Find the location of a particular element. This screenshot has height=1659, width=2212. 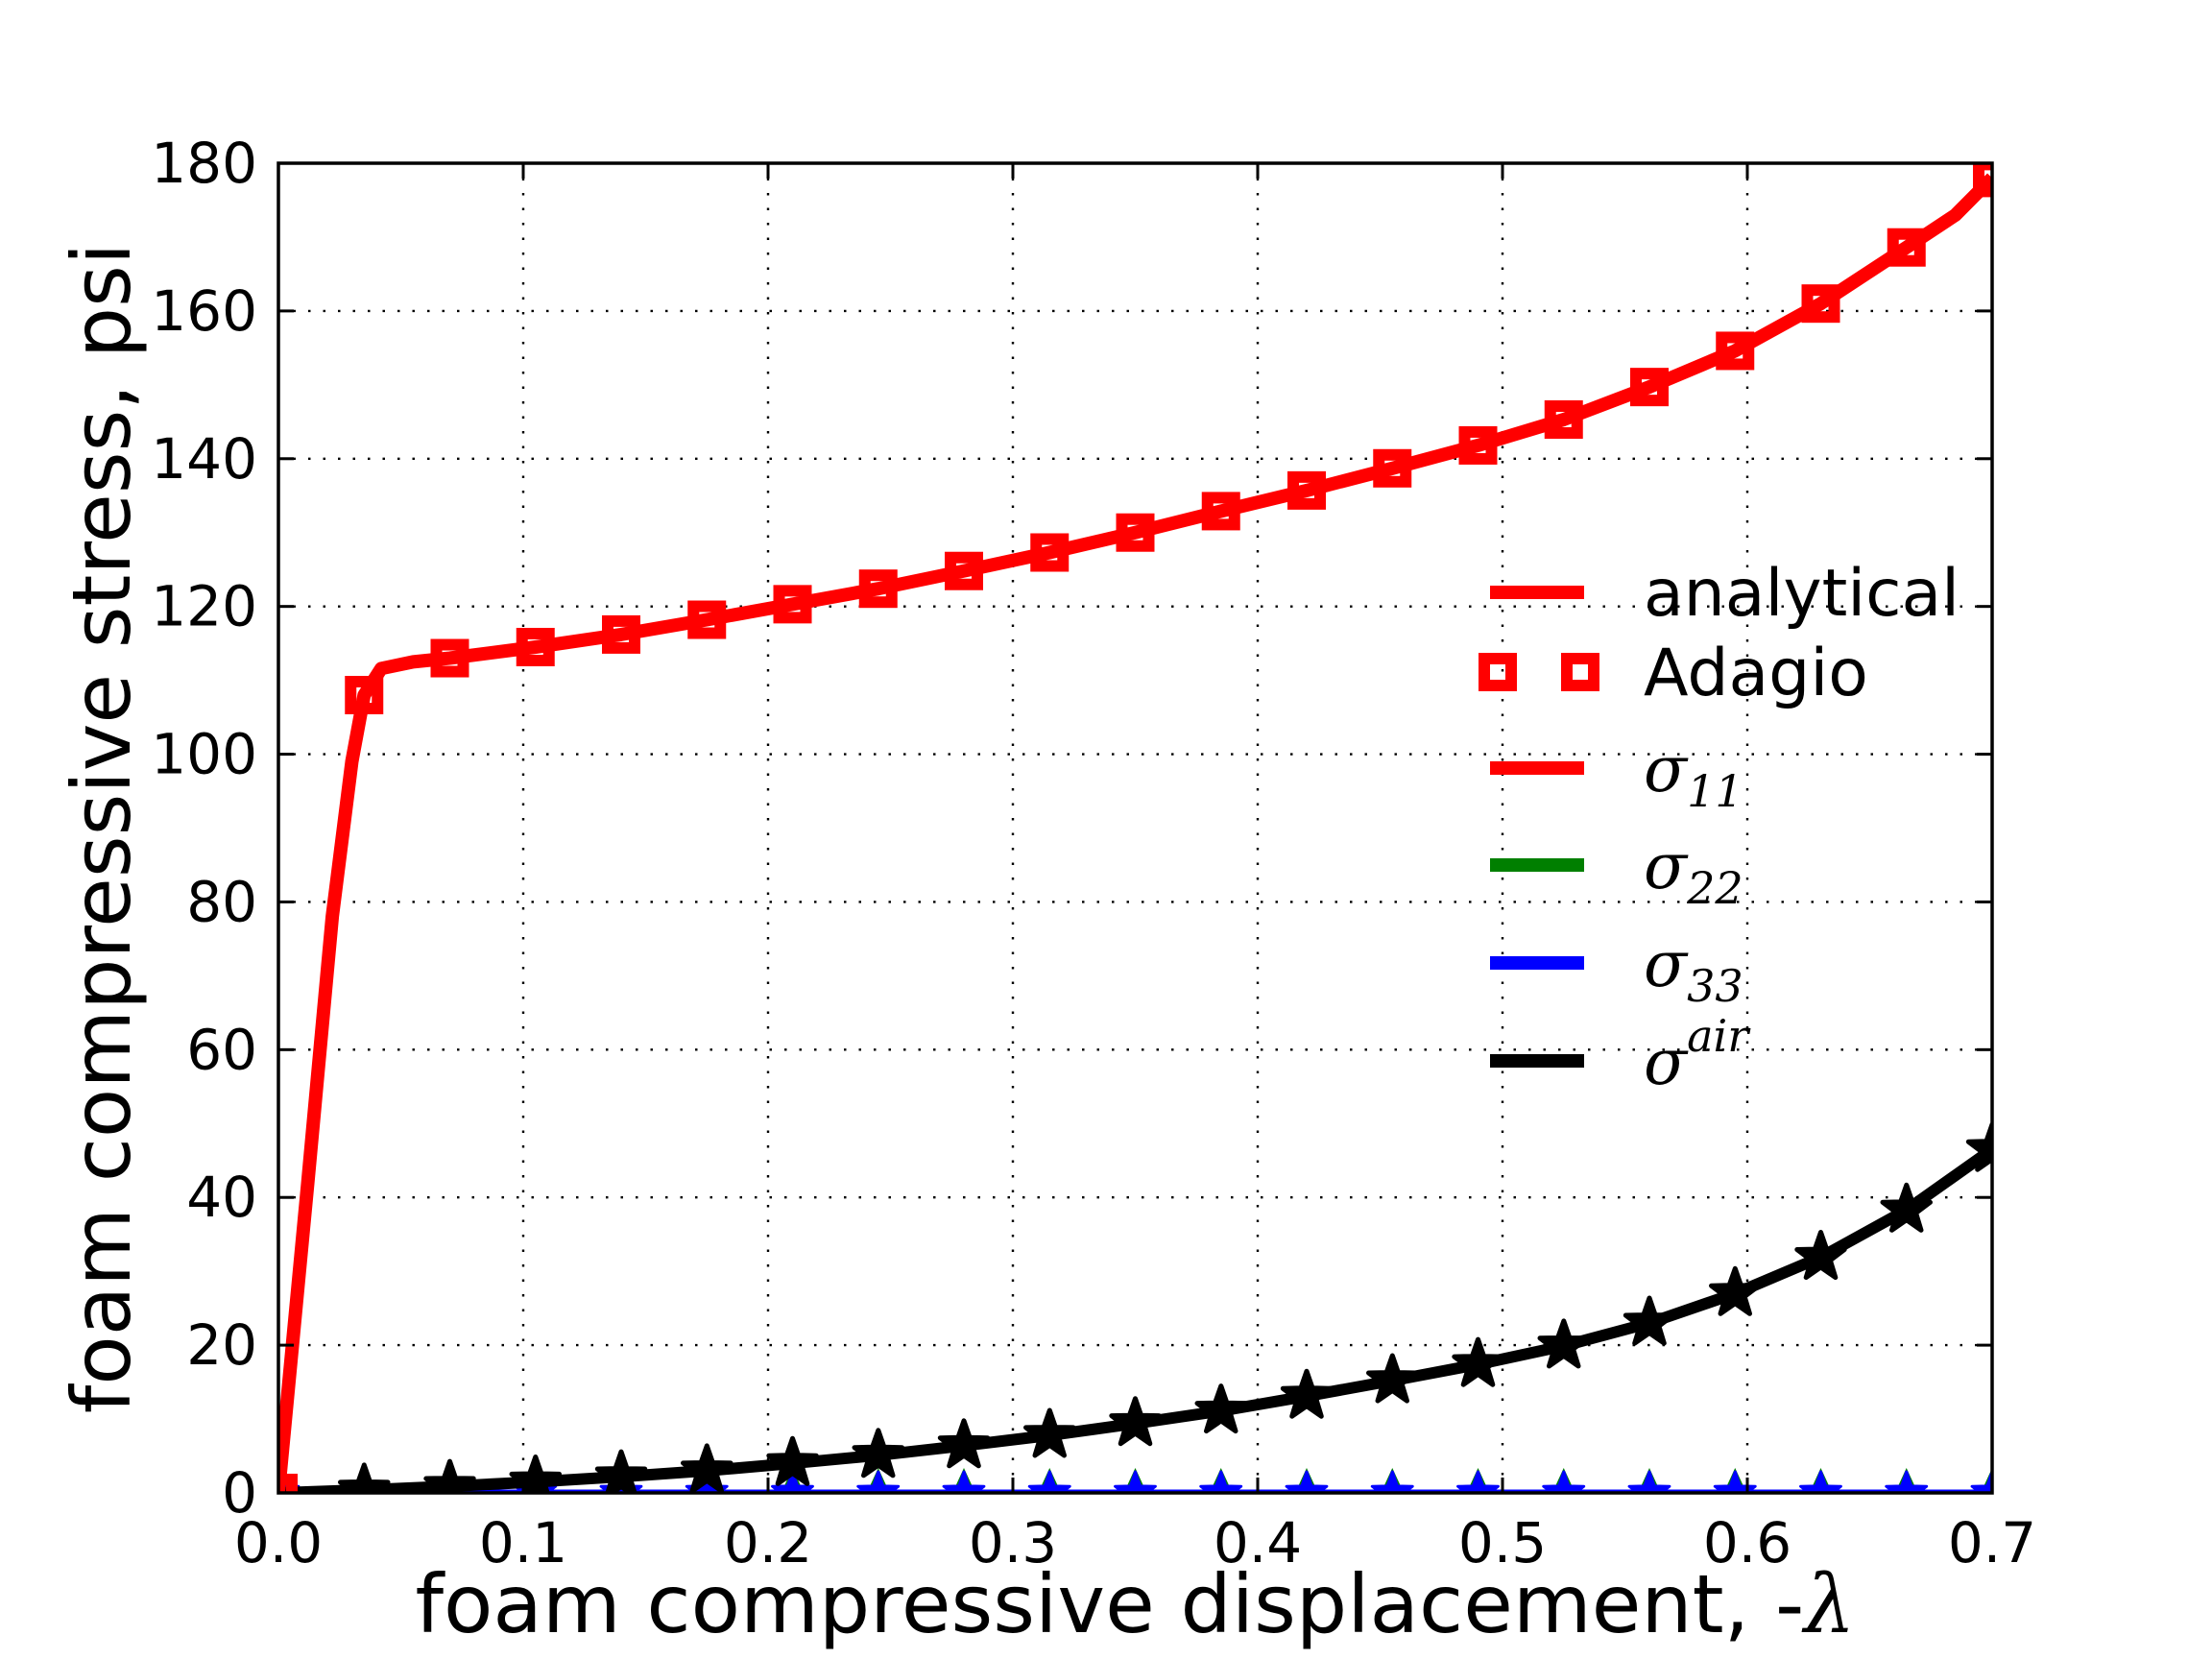

legend-label-part: 33 is located at coordinates (1715, 986).